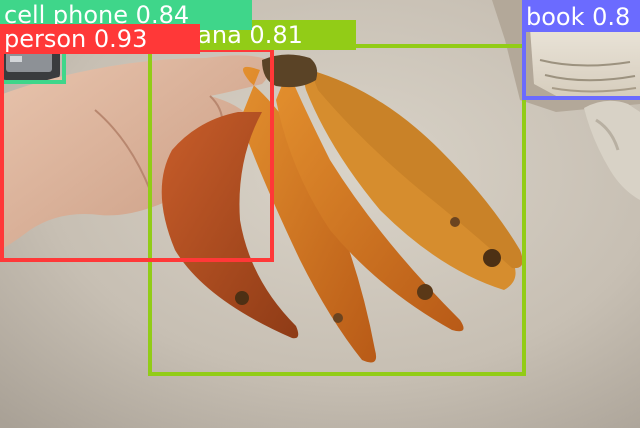 This screenshot has height=428, width=640. What do you see at coordinates (276, 35) in the screenshot?
I see `banana-score: 0.81` at bounding box center [276, 35].